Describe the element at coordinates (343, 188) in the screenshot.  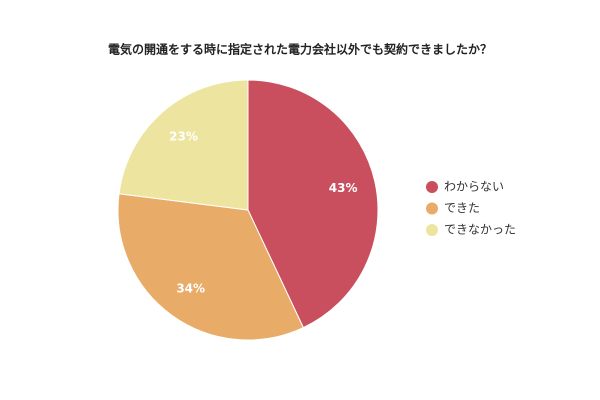
I see `value-label: 43%` at that location.